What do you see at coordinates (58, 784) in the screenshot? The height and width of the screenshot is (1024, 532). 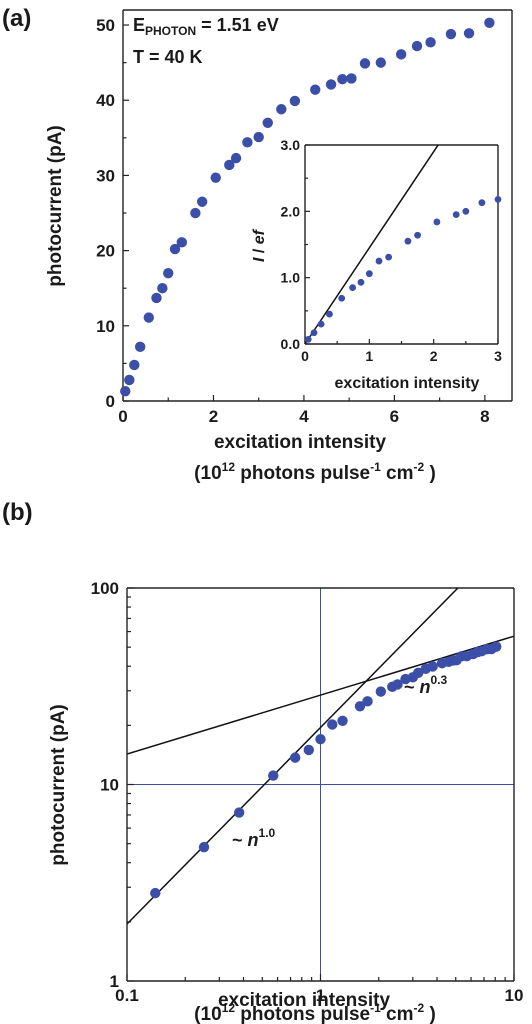 I see `panel-b-y-label: photocurrent (pA)` at bounding box center [58, 784].